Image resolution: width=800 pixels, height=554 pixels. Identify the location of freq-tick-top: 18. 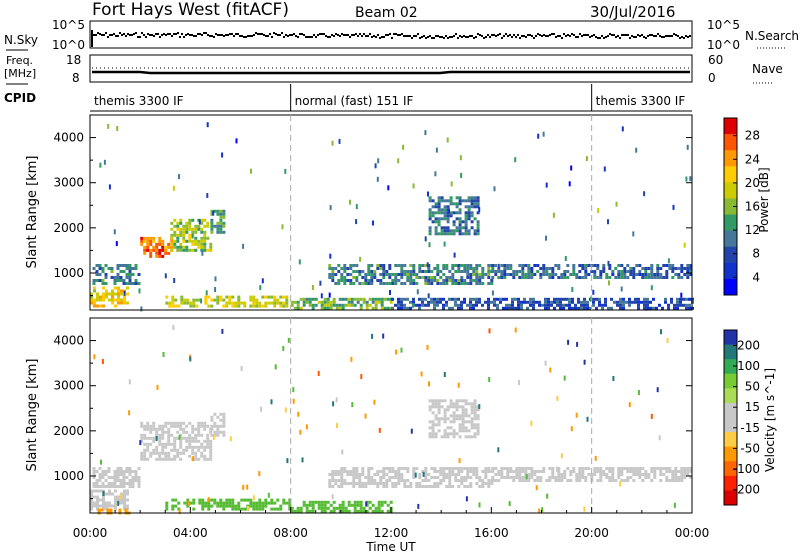
(73, 60).